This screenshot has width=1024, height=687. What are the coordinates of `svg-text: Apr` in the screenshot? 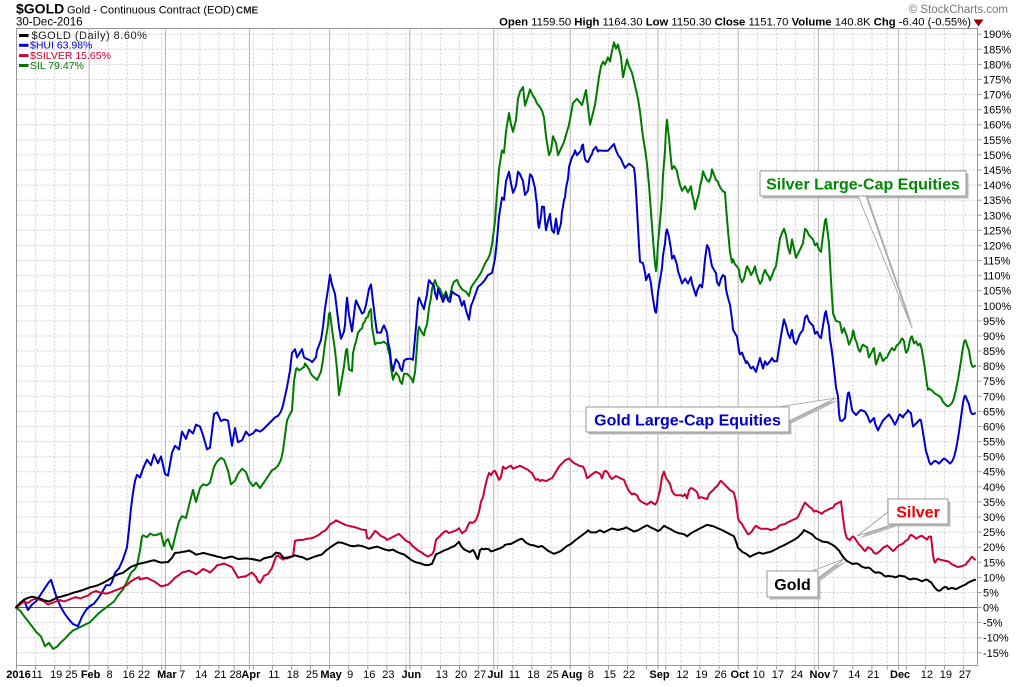 It's located at (251, 675).